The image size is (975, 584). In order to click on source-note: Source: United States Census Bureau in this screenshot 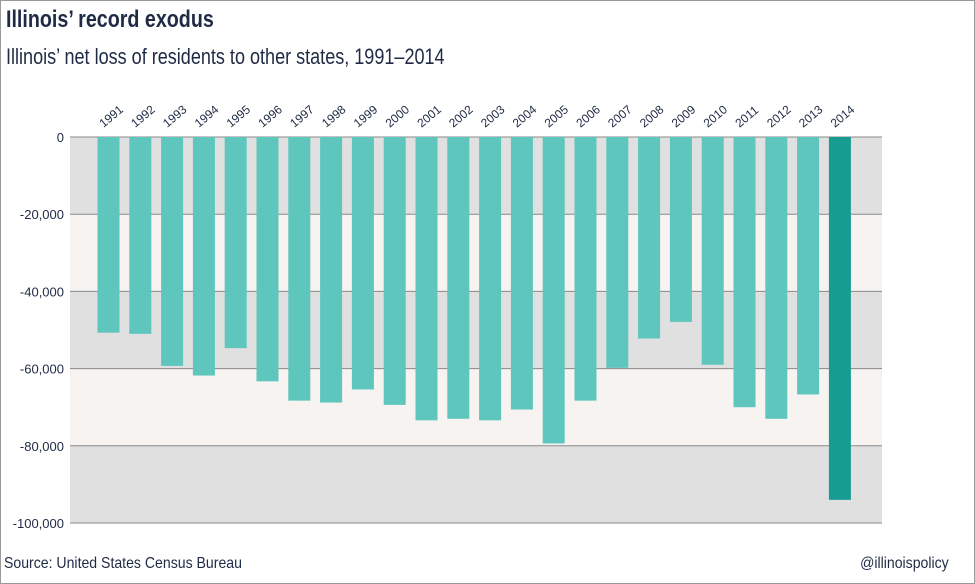, I will do `click(123, 563)`.